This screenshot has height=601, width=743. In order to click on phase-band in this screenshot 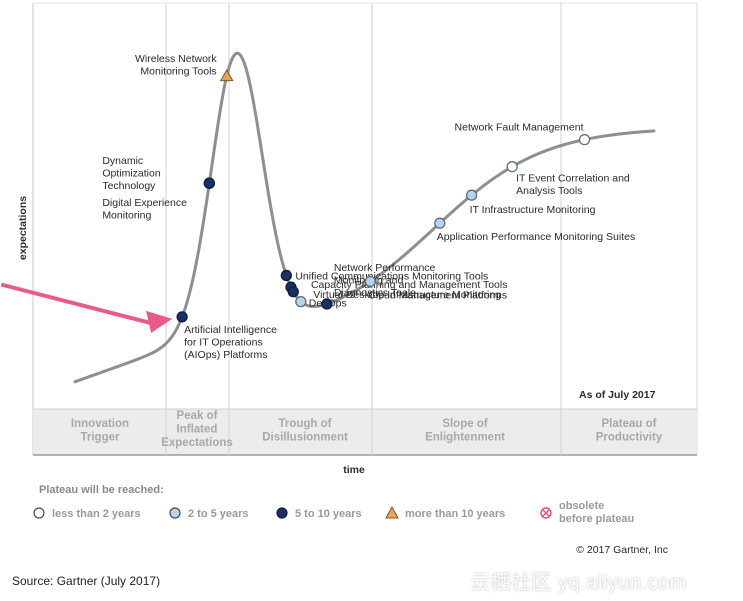, I will do `click(365, 432)`.